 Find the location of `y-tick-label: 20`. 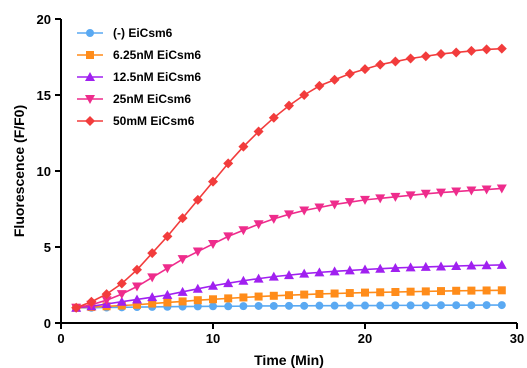

y-tick-label: 20 is located at coordinates (44, 19).